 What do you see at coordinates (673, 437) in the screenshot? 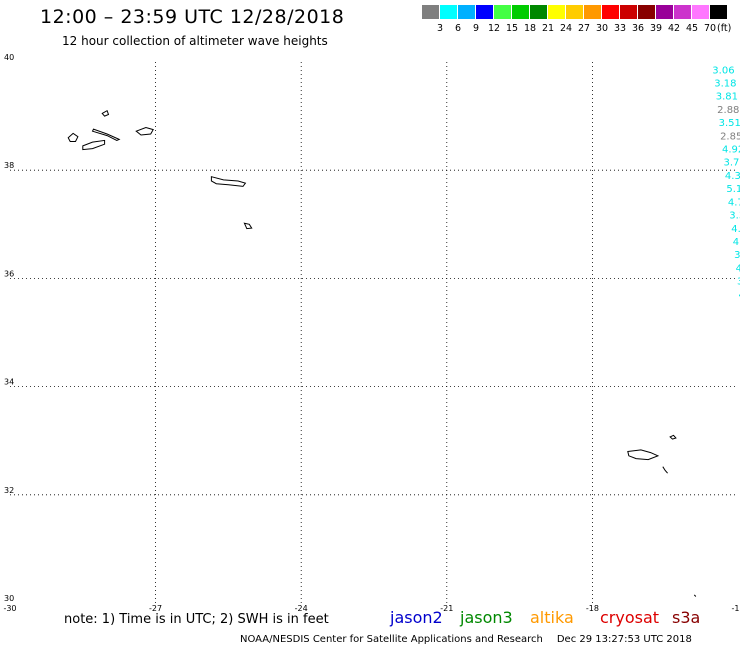
I see `island-outline-porto-santo` at bounding box center [673, 437].